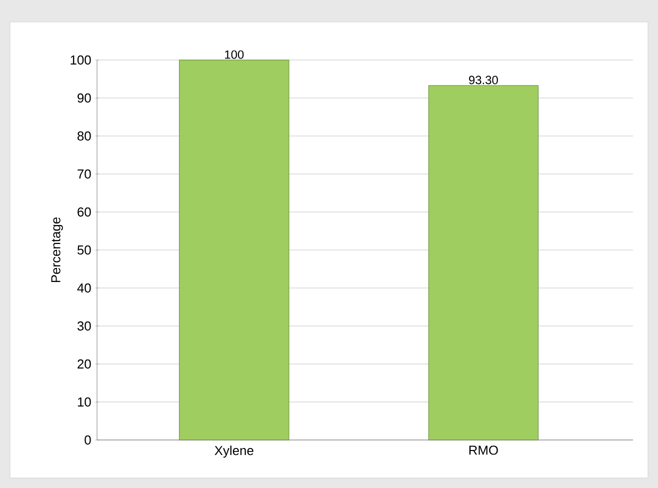 The width and height of the screenshot is (658, 488). Describe the element at coordinates (84, 250) in the screenshot. I see `y-tick-label: 50` at that location.